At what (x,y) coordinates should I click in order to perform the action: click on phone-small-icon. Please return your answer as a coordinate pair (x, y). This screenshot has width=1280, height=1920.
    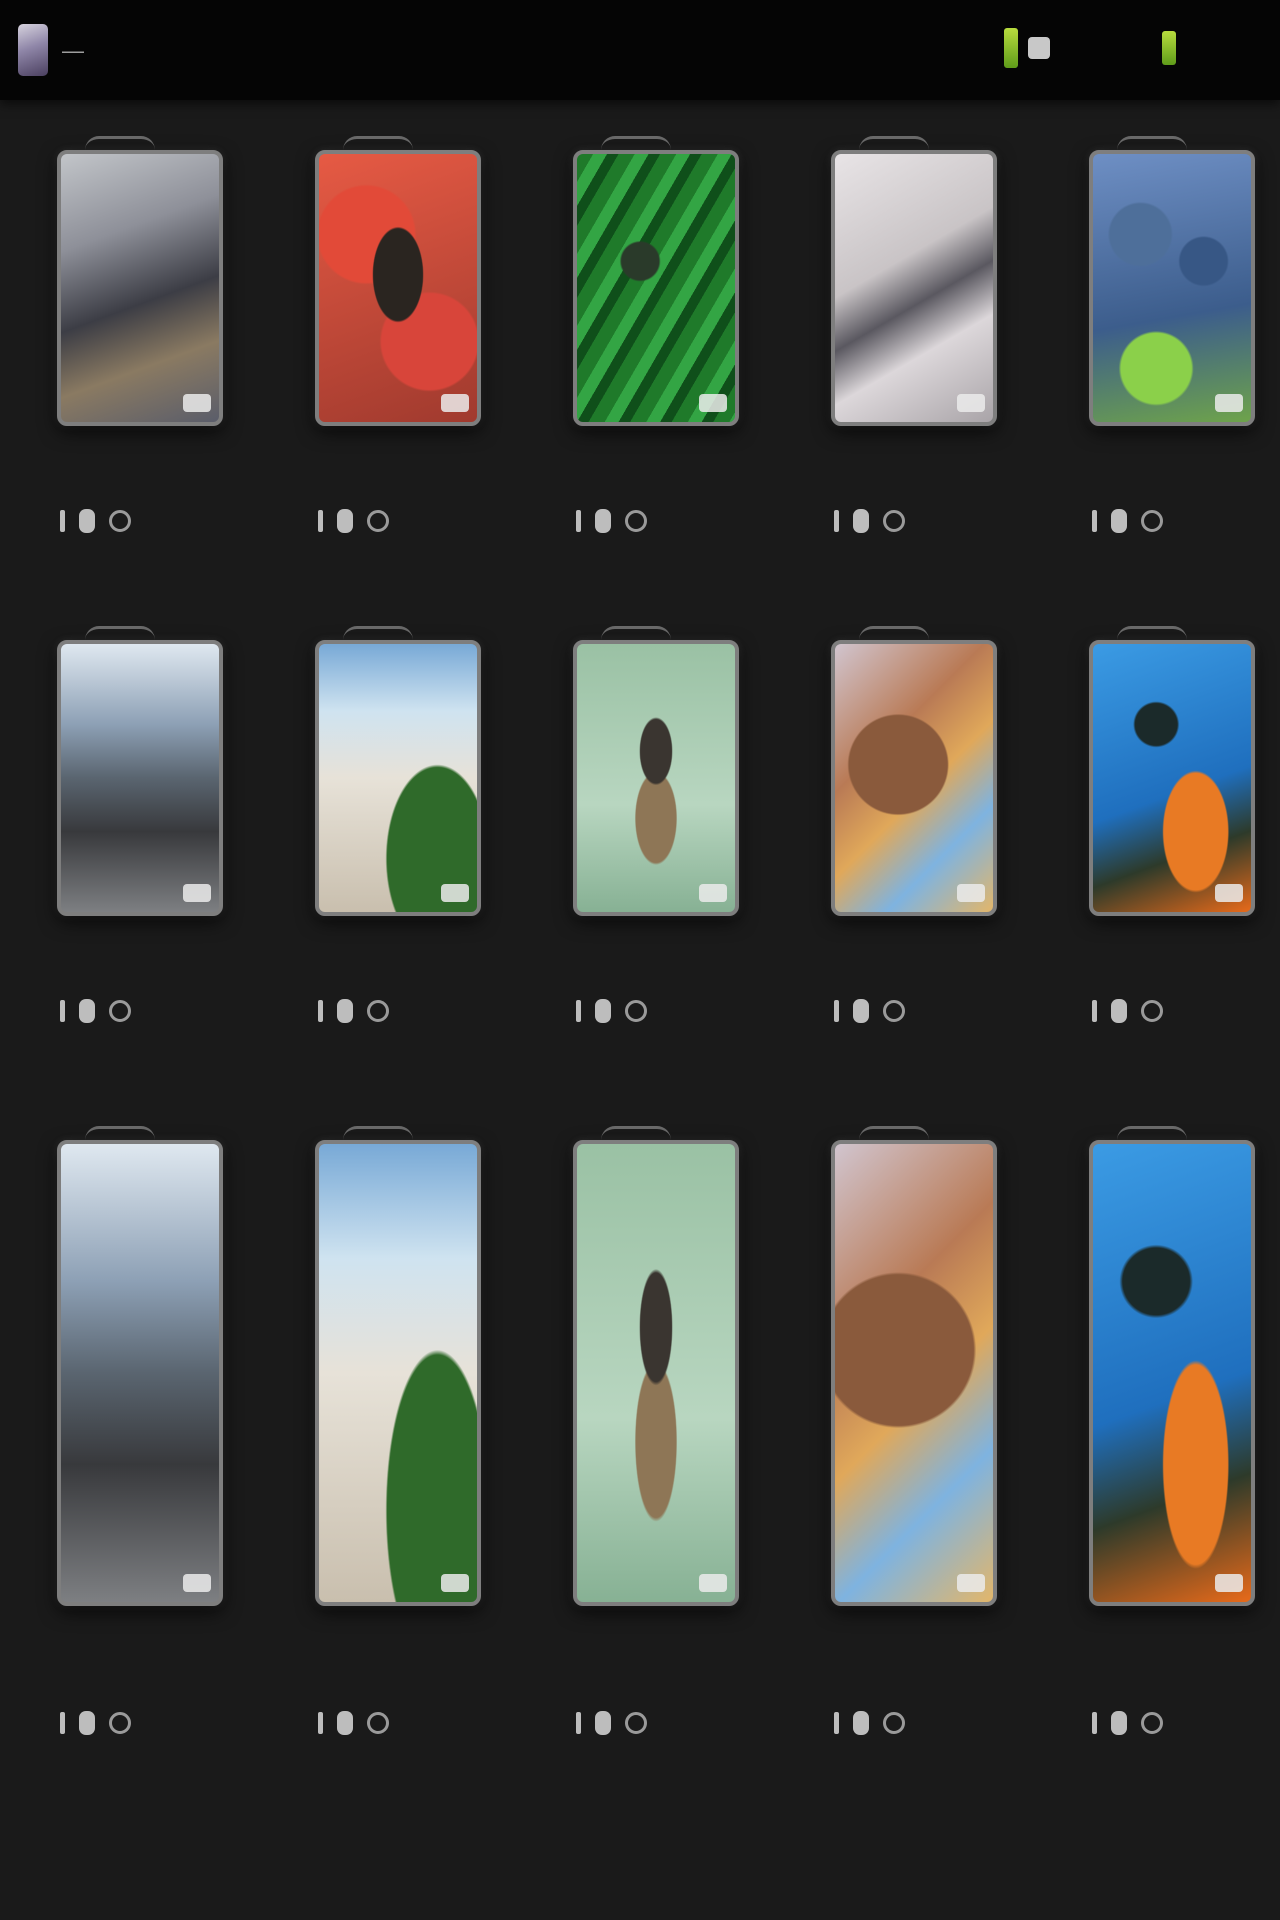
    Looking at the image, I should click on (1169, 48).